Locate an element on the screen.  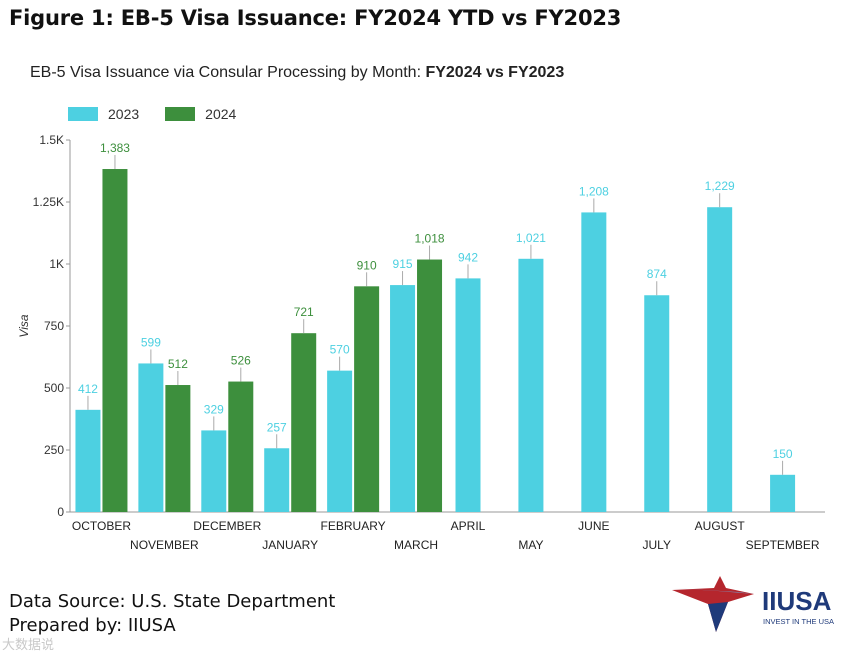
x-tick-label: JANUARY is located at coordinates (290, 545).